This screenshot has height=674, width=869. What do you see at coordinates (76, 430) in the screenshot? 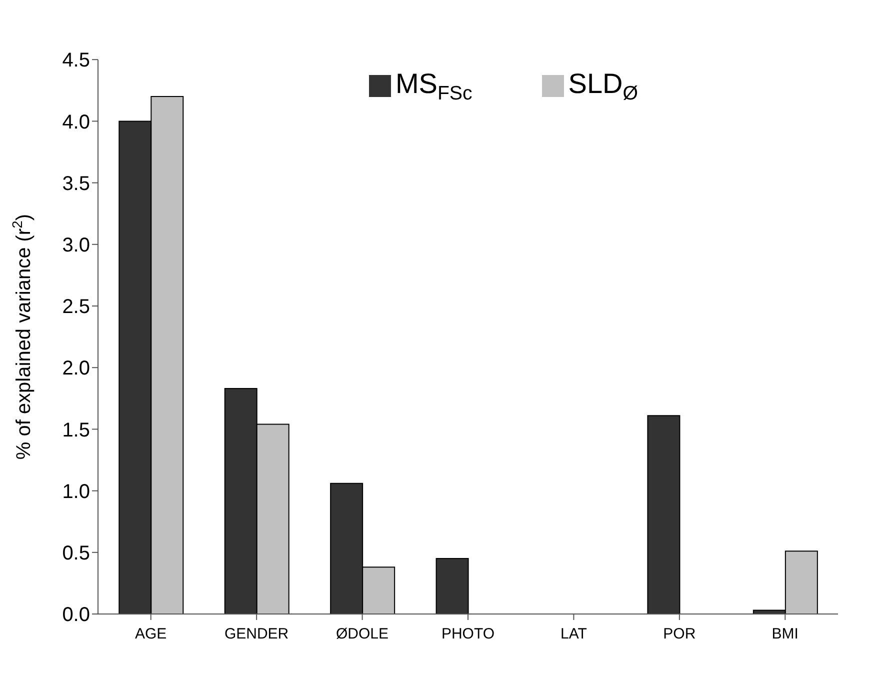
I see `y-tick-label: 1.5` at bounding box center [76, 430].